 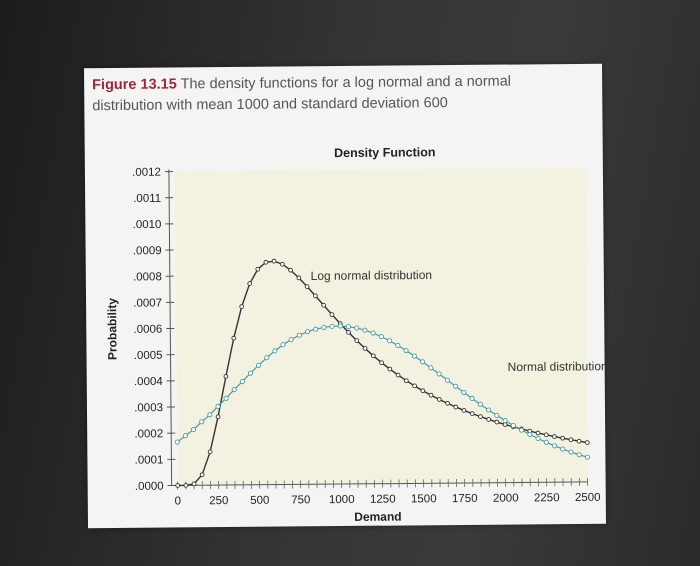 What do you see at coordinates (424, 499) in the screenshot?
I see `x-tick-label: 1500` at bounding box center [424, 499].